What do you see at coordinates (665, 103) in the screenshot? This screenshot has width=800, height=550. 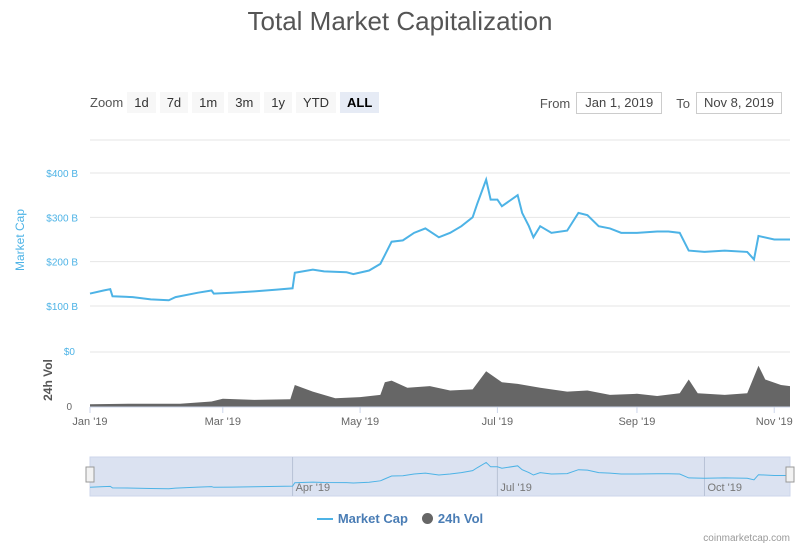 I see `date-range: From Jan 1, 2019 To Nov 8, 2019` at bounding box center [665, 103].